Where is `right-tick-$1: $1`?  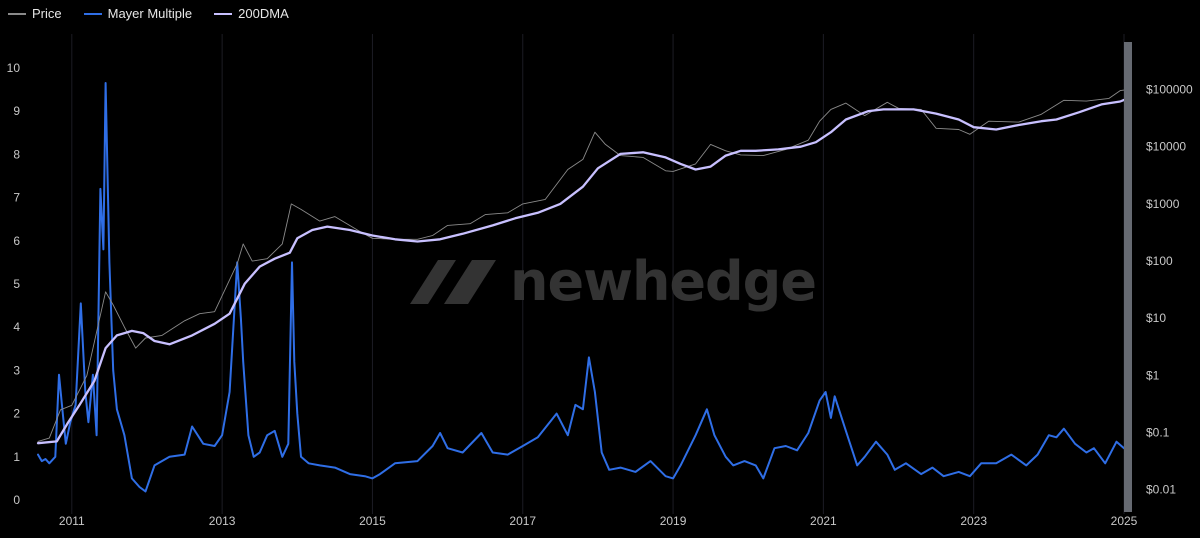 right-tick-$1: $1 is located at coordinates (1153, 375).